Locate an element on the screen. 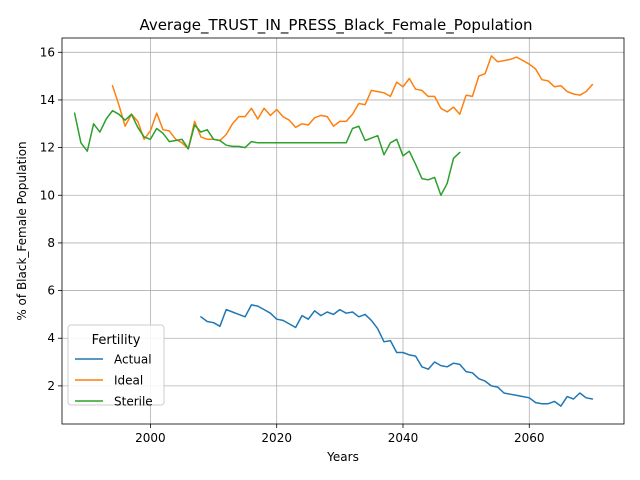 The image size is (640, 480). series-line-actual is located at coordinates (397, 355).